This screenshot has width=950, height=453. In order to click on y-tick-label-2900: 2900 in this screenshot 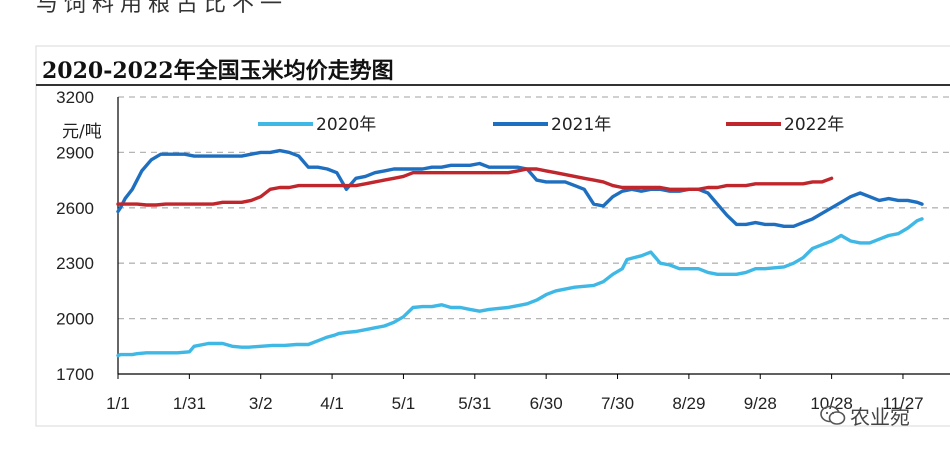, I will do `click(75, 152)`.